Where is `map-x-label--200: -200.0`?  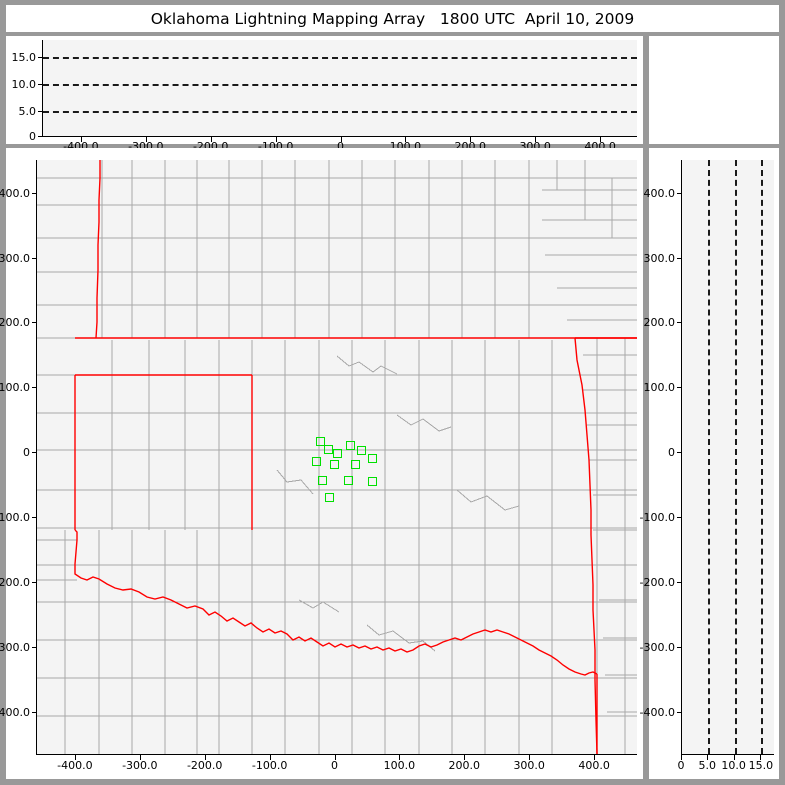
map-x-label--200: -200.0 is located at coordinates (204, 765).